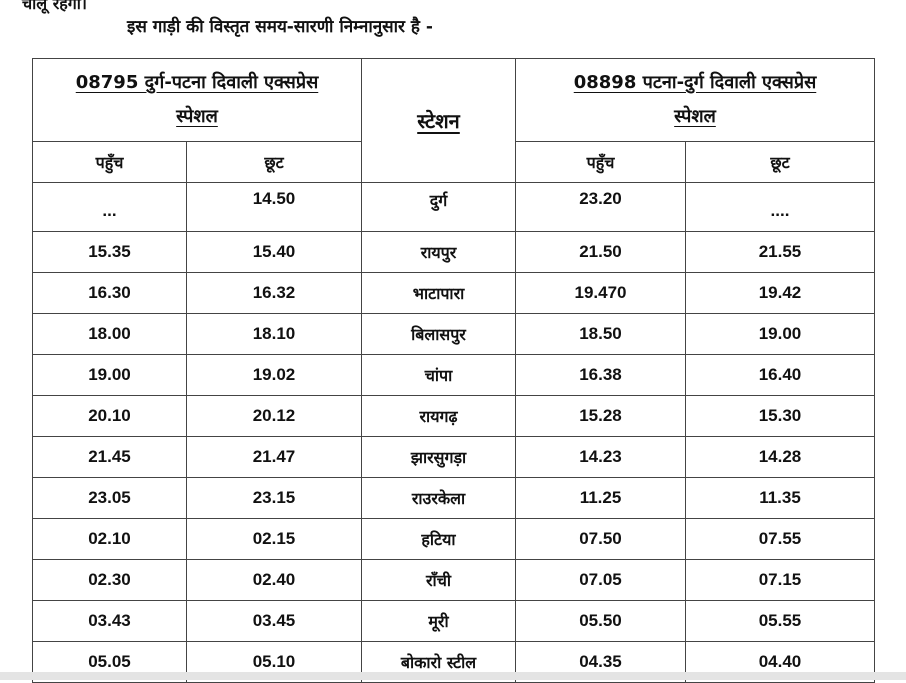  Describe the element at coordinates (197, 82) in the screenshot. I see `left-train-name: 08795 दुर्ग-पटना दिवाली एक्सप्रेस` at that location.